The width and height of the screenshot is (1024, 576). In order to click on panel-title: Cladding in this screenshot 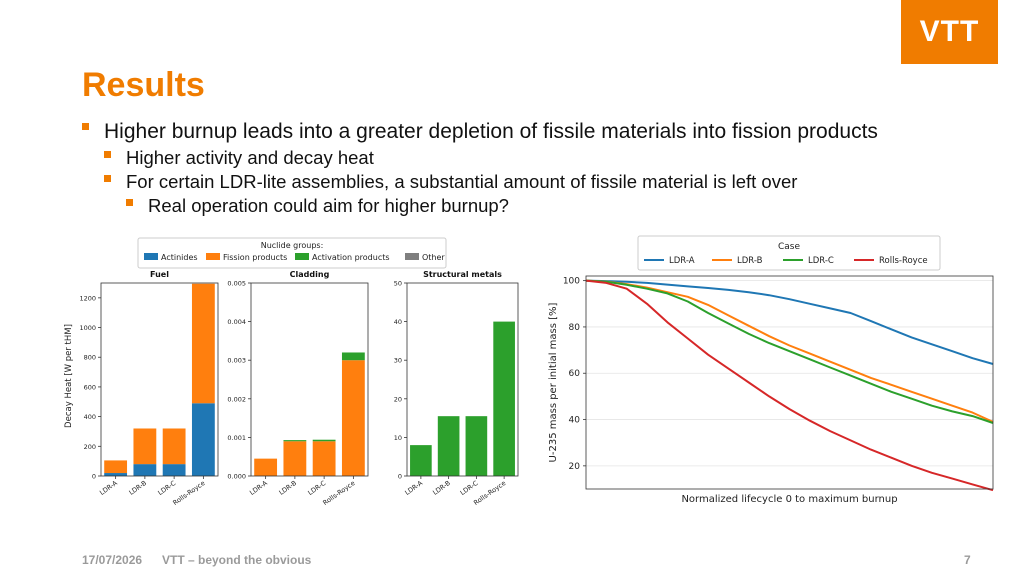, I will do `click(310, 274)`.